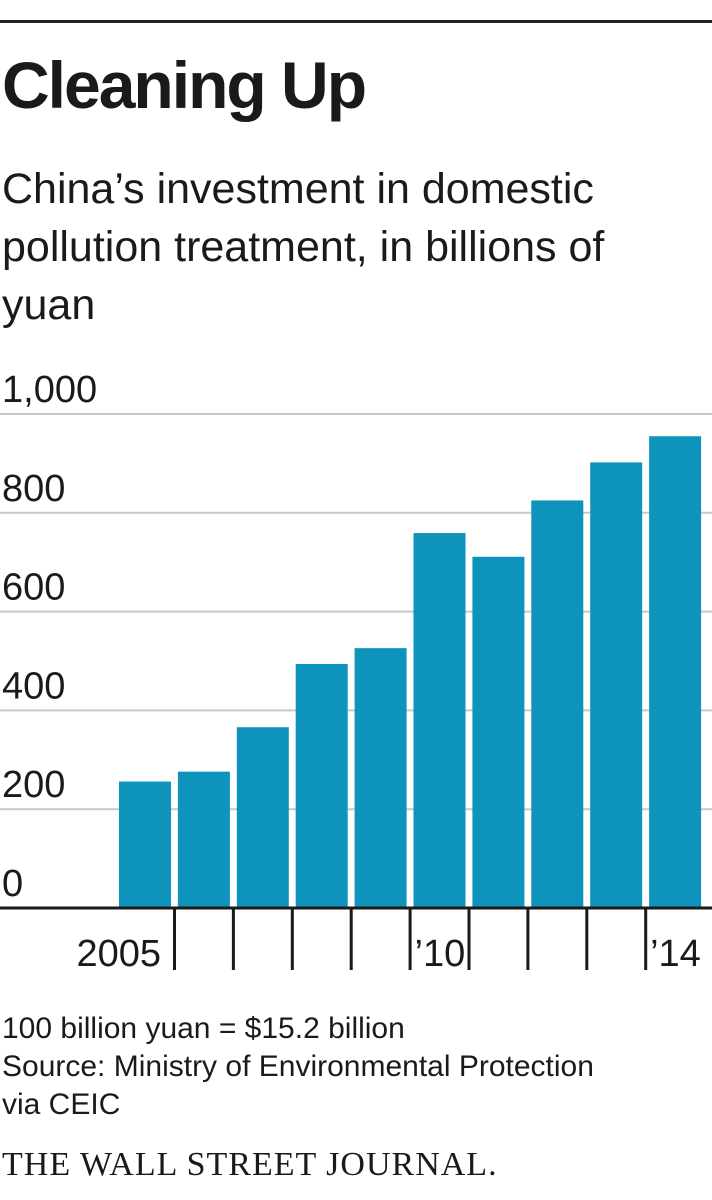 This screenshot has height=1200, width=712. Describe the element at coordinates (203, 1028) in the screenshot. I see `conversion-note: 100 billion yuan = $15.2 billion` at that location.